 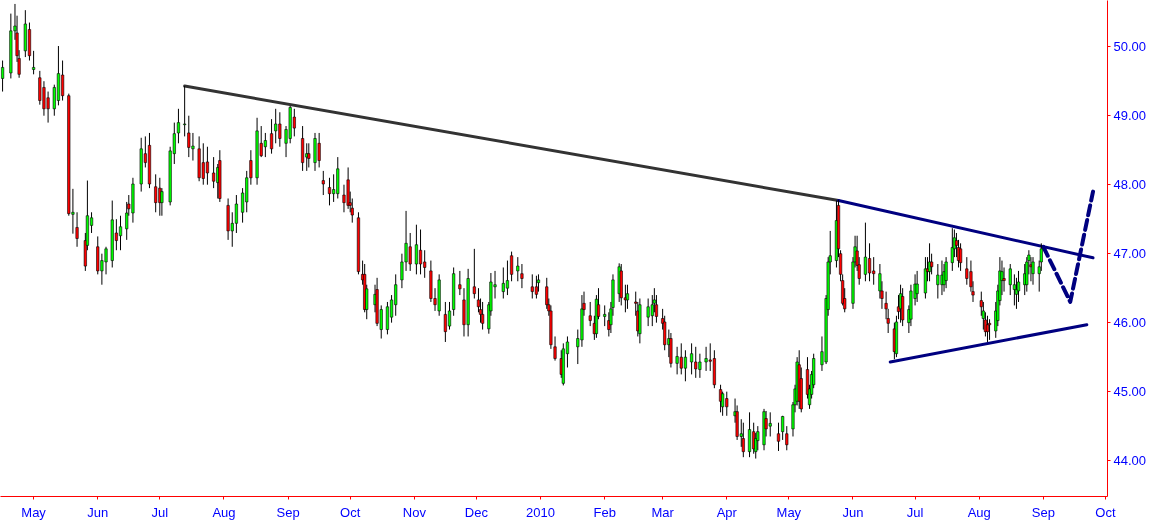 I want to click on y-tick-label: 50.00, so click(x=1130, y=47).